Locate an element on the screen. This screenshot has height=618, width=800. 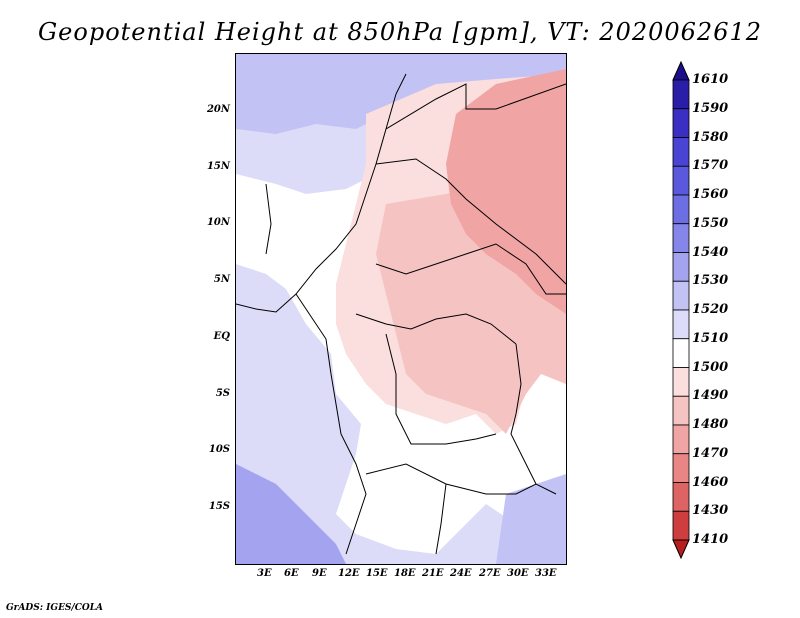
colorbar-tick-label: 1560 is located at coordinates (710, 194).